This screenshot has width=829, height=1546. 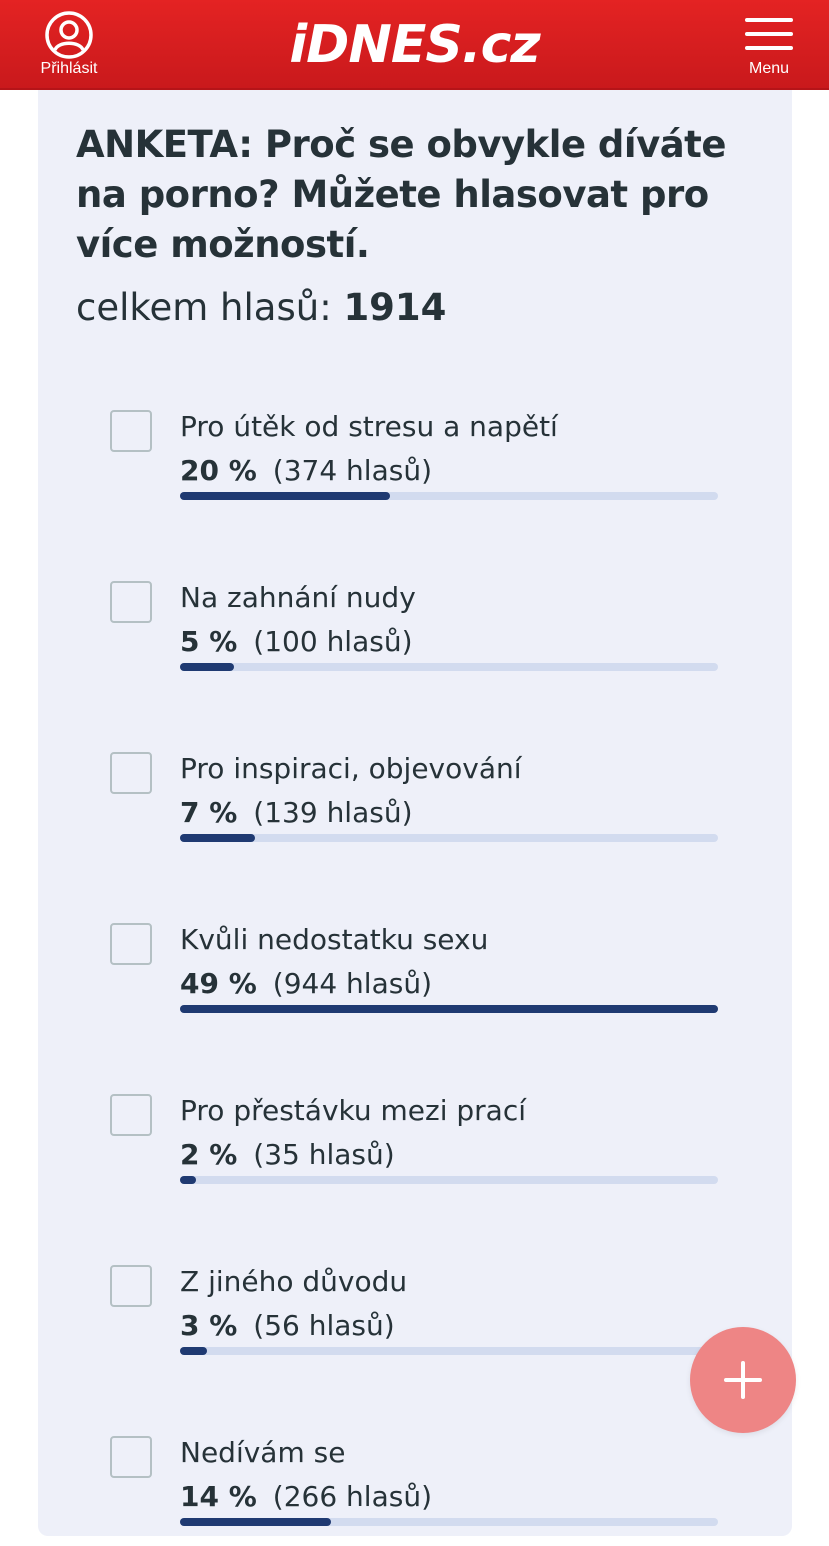 I want to click on poll-option-stats: 5 % (100 hlasů), so click(x=296, y=641).